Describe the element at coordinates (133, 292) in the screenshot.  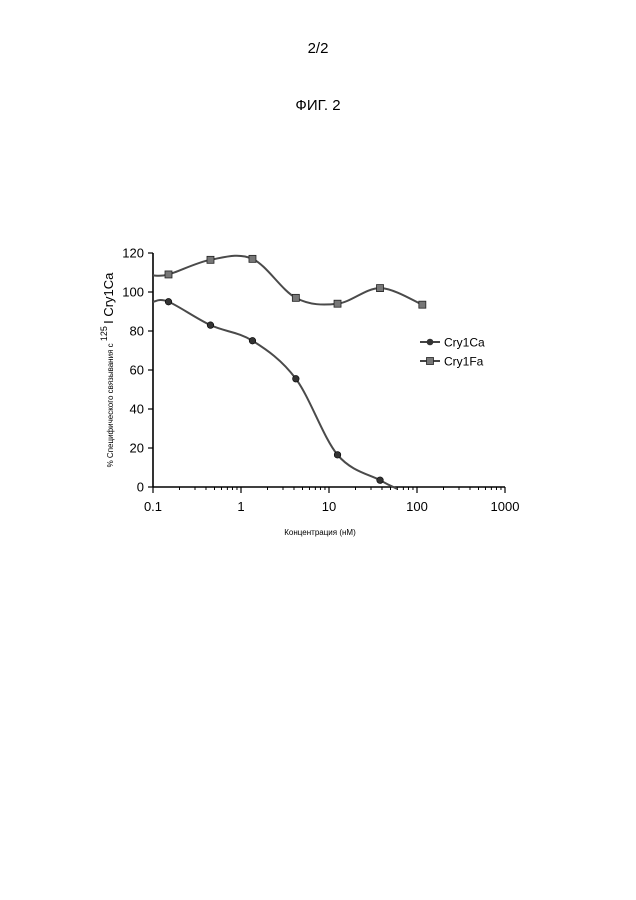
I see `y-tick-label: 100` at that location.